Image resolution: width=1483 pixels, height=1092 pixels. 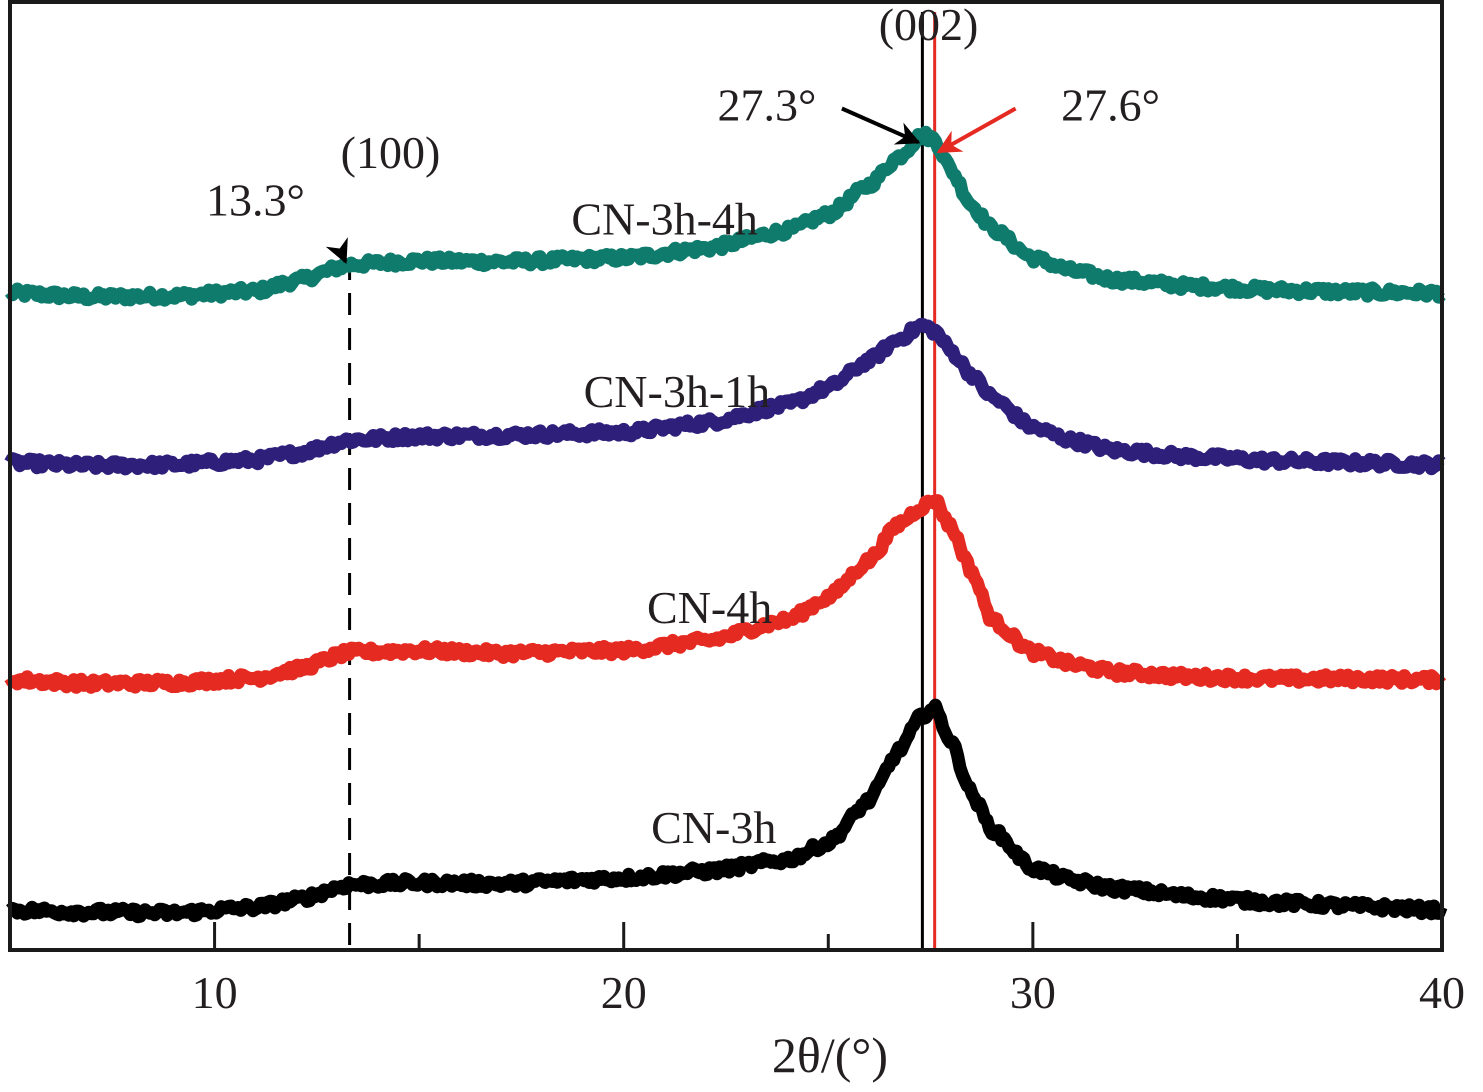 I want to click on annotation-hkl-100: (100), so click(x=391, y=152).